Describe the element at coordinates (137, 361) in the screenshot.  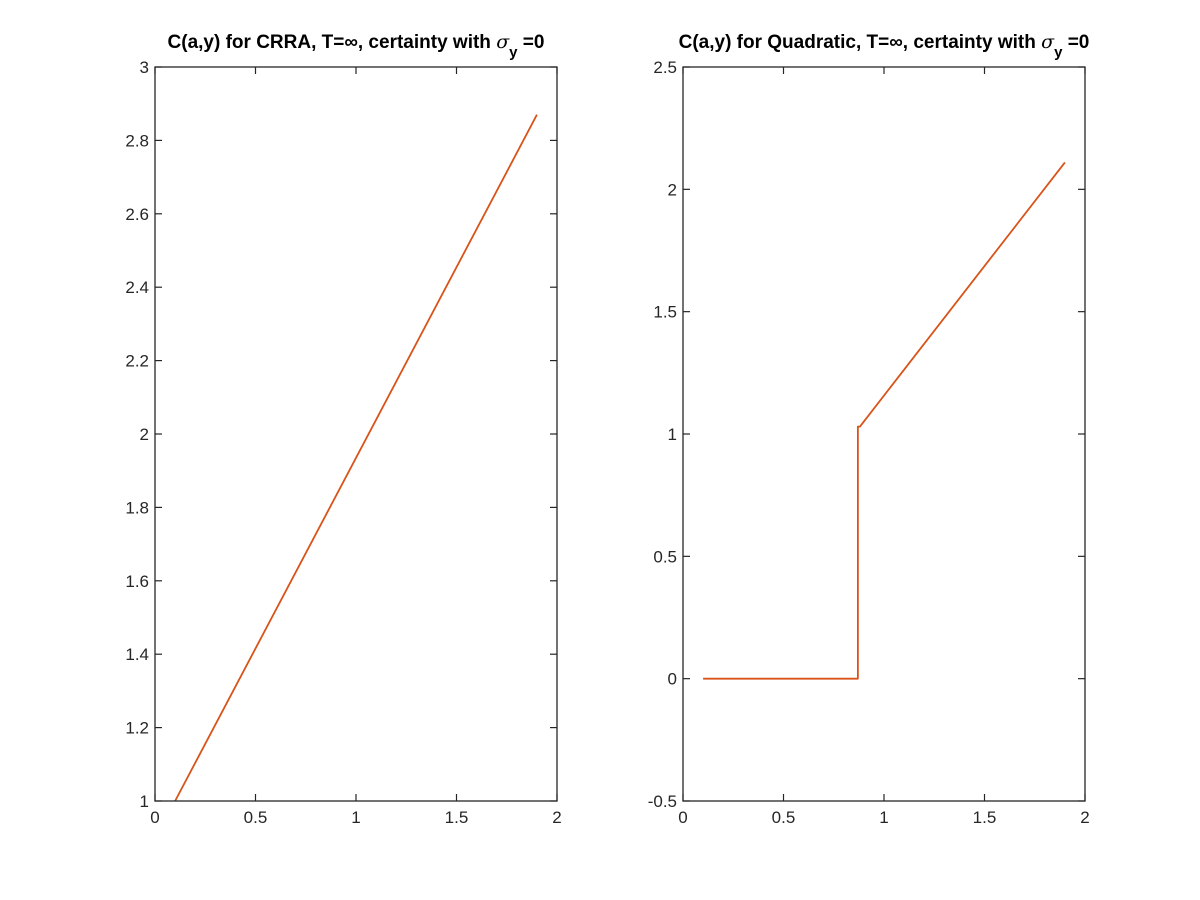
I see `chart-crra-y-tick-label: 2.2` at that location.